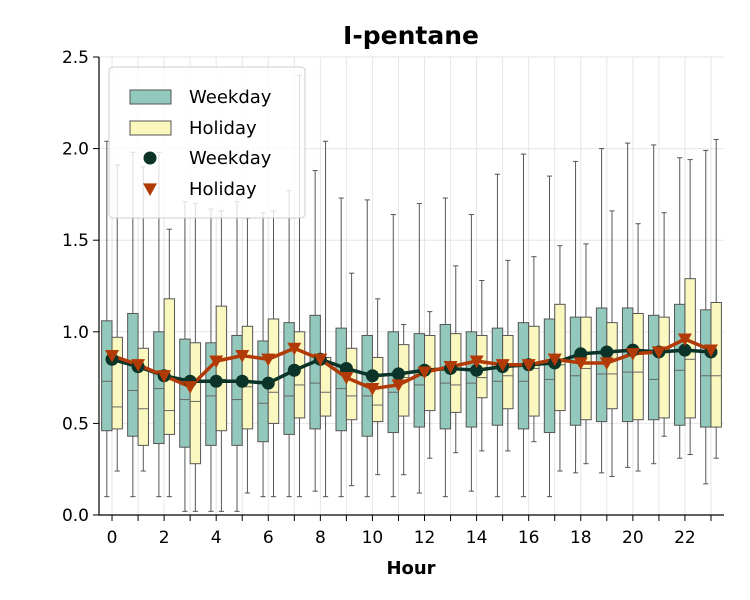 The width and height of the screenshot is (750, 600). Describe the element at coordinates (477, 538) in the screenshot. I see `x-tick-label: 14` at that location.